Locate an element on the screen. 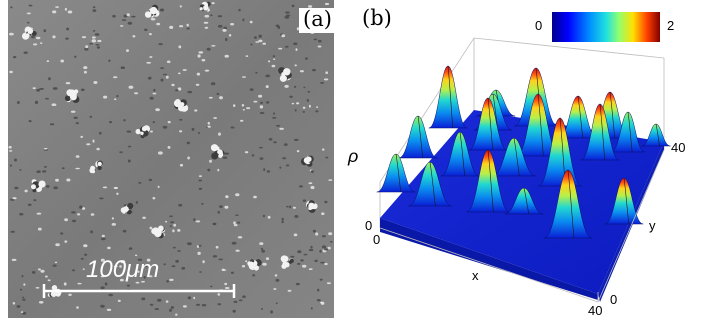 The width and height of the screenshot is (704, 321). x-axis-tick-40: 40 is located at coordinates (595, 310).